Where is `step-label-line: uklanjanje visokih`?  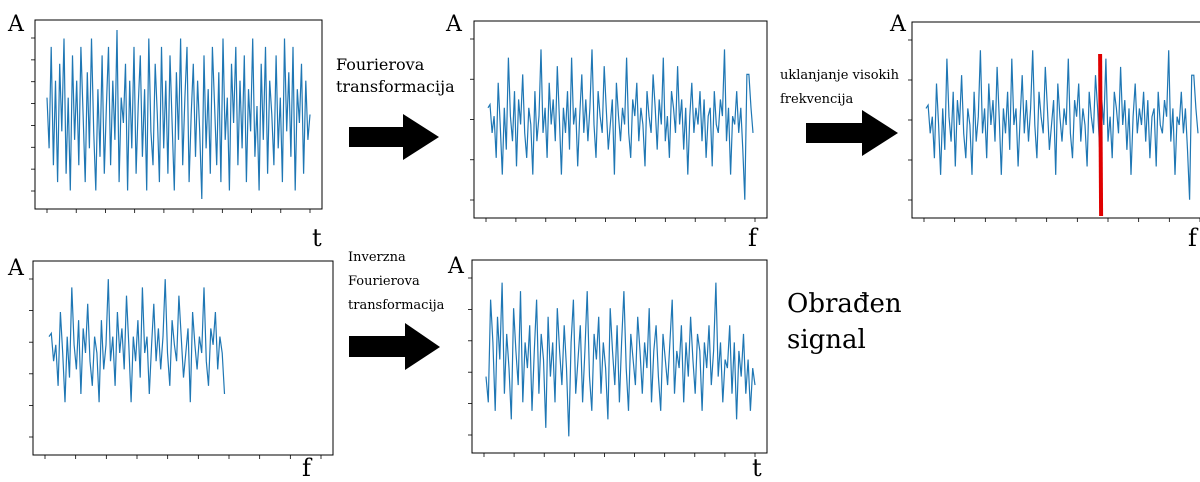
step-label-line: uklanjanje visokih is located at coordinates (839, 75).